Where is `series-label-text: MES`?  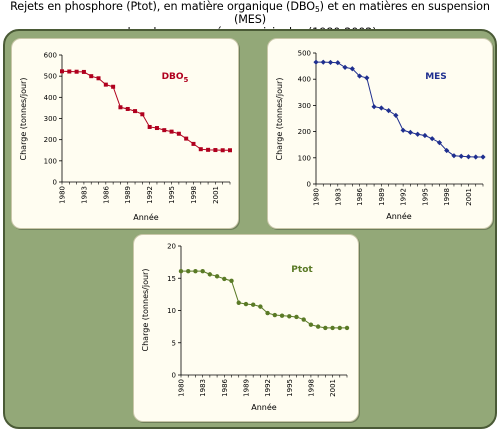 series-label-text: MES is located at coordinates (436, 77).